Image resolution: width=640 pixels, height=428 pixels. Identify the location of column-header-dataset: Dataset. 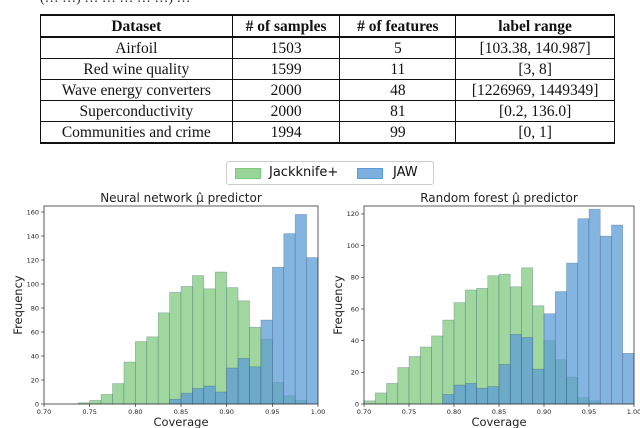
(136, 26).